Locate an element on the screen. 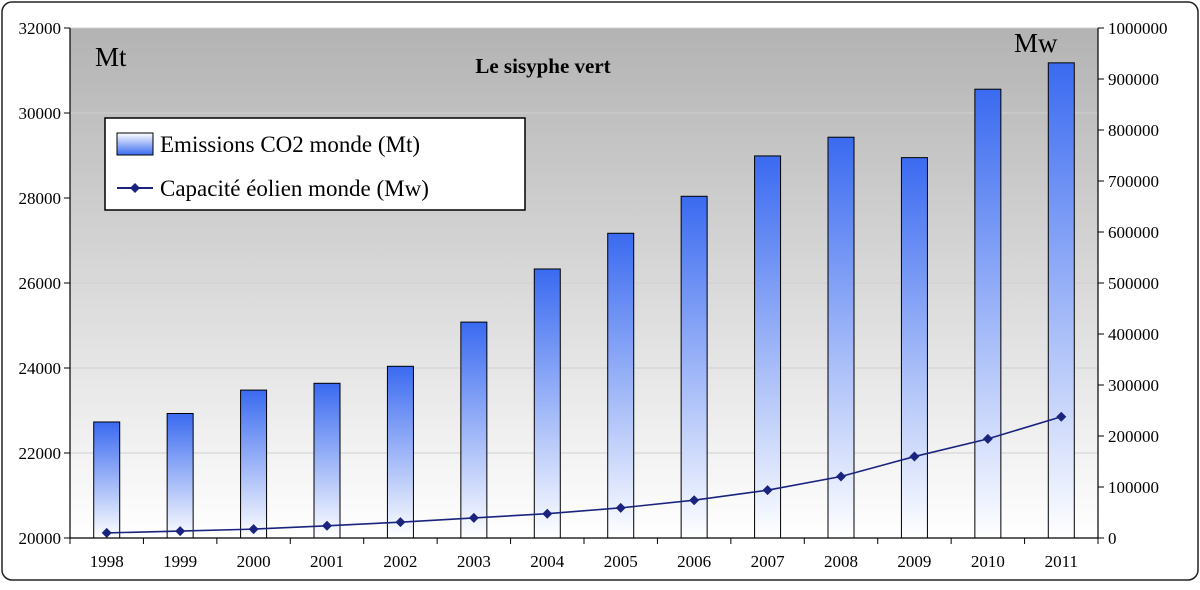 The height and width of the screenshot is (590, 1200). x-tick-label: 2003 is located at coordinates (474, 561).